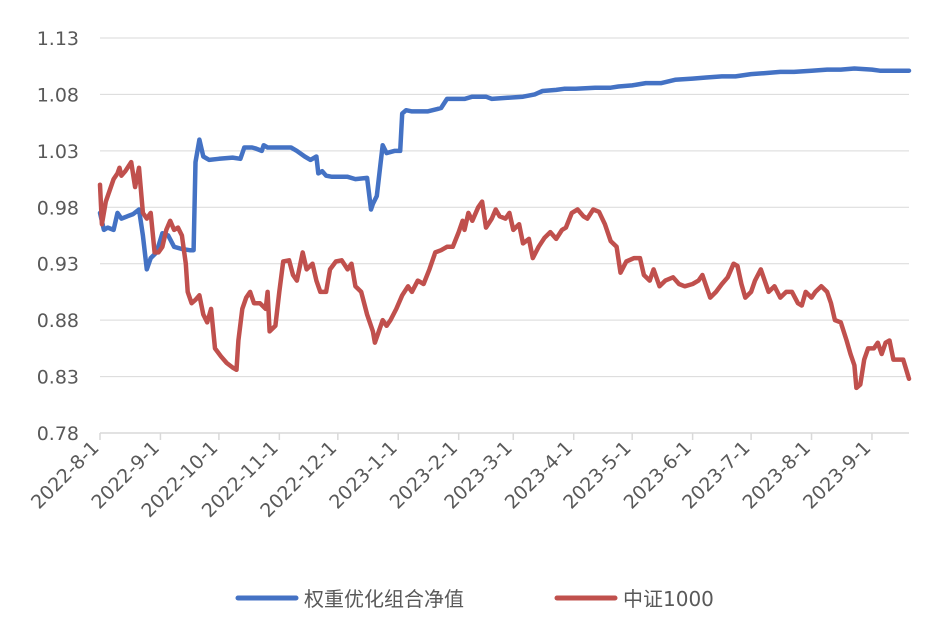  What do you see at coordinates (58, 378) in the screenshot?
I see `y-tick-label: 0.83` at bounding box center [58, 378].